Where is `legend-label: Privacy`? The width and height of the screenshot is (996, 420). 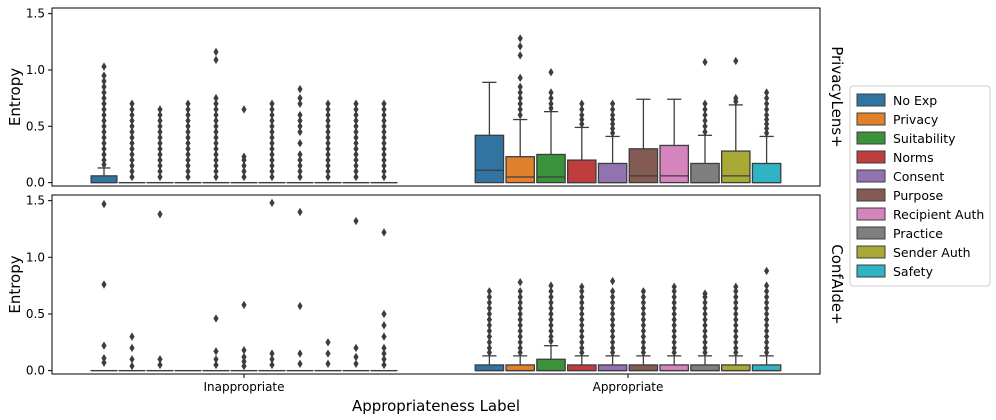
legend-label: Privacy is located at coordinates (916, 119).